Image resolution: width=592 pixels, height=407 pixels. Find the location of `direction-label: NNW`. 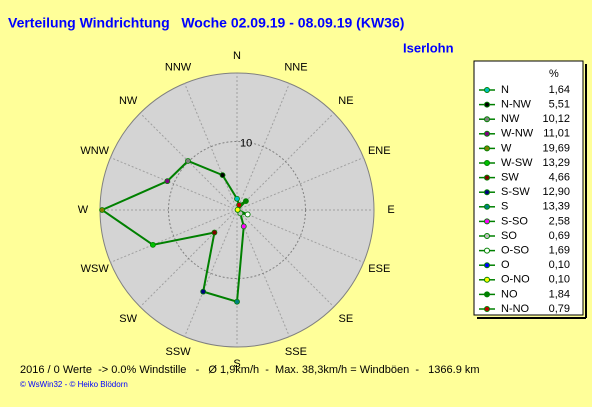

direction-label: NNW is located at coordinates (178, 68).